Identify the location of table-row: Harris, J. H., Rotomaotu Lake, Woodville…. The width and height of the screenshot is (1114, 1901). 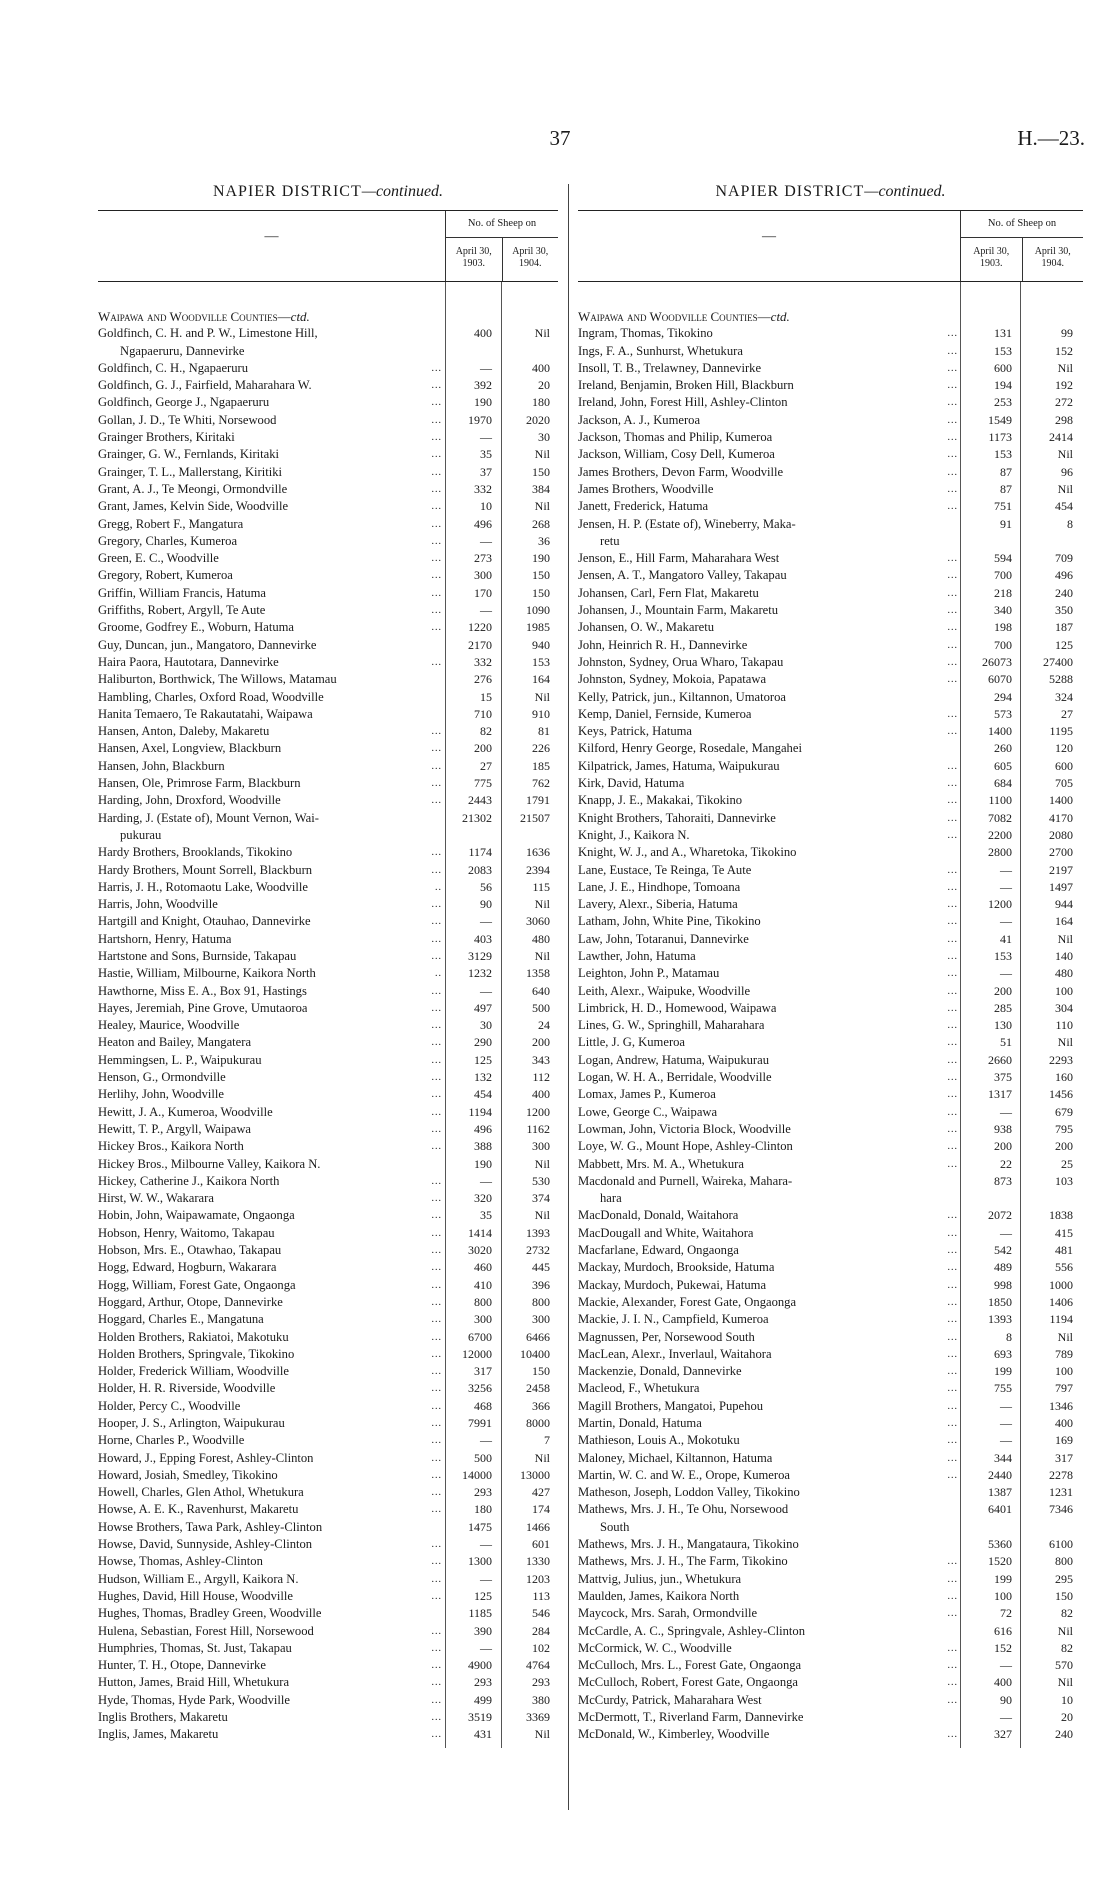
(328, 887).